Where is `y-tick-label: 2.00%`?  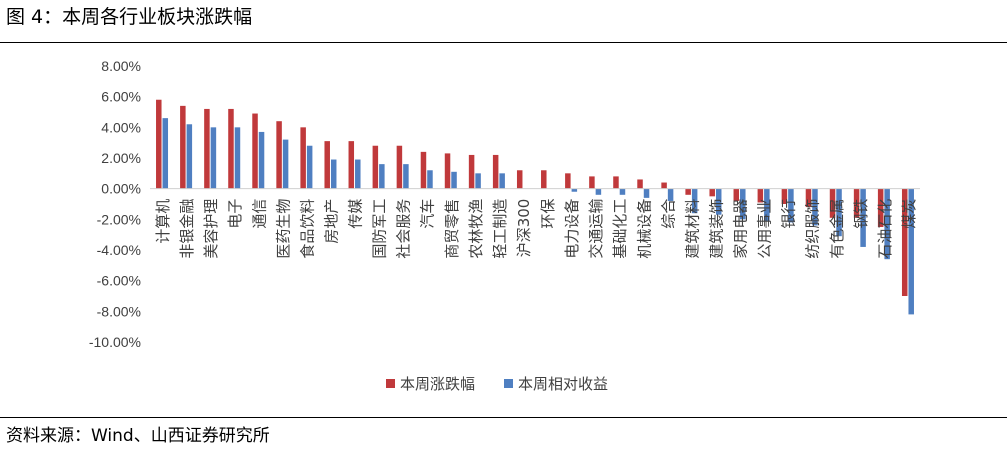 y-tick-label: 2.00% is located at coordinates (121, 158).